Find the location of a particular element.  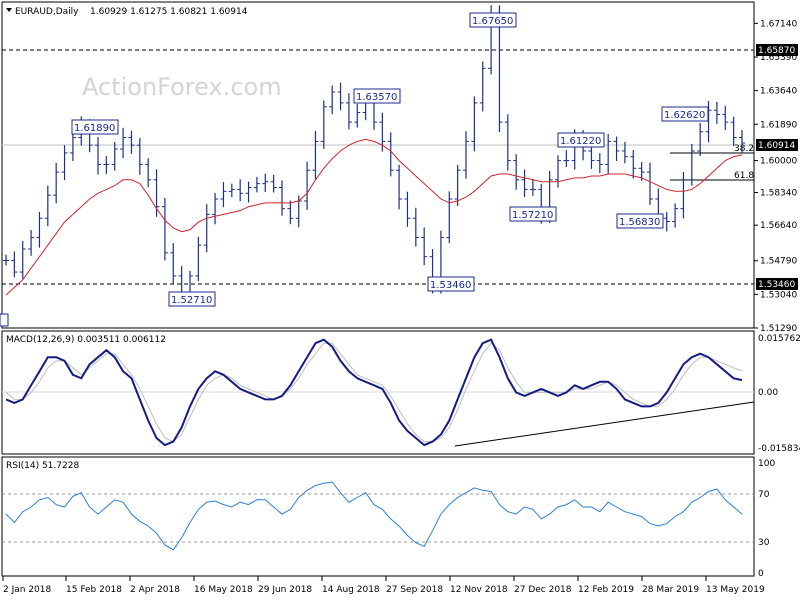

level-label-1: 1.65870 is located at coordinates (777, 50).